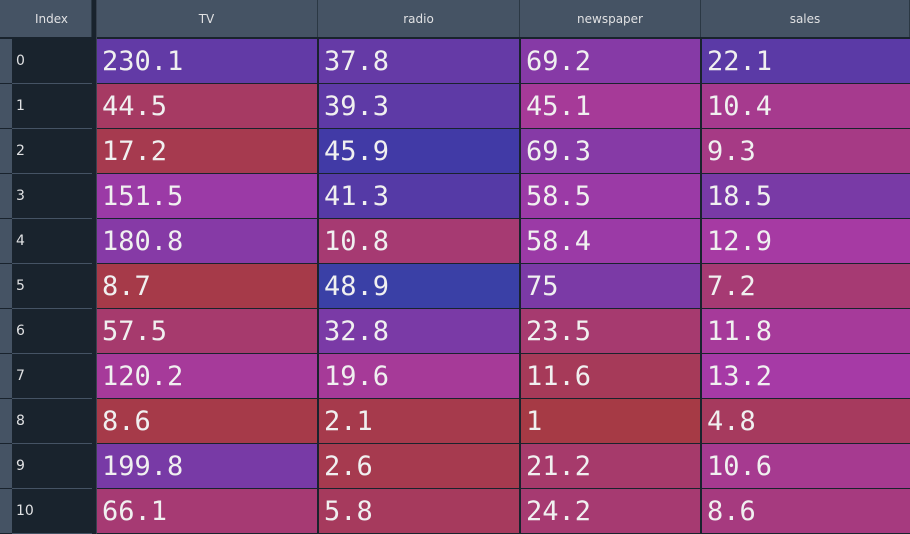 This screenshot has height=534, width=910. I want to click on header-divider, so click(455, 38).